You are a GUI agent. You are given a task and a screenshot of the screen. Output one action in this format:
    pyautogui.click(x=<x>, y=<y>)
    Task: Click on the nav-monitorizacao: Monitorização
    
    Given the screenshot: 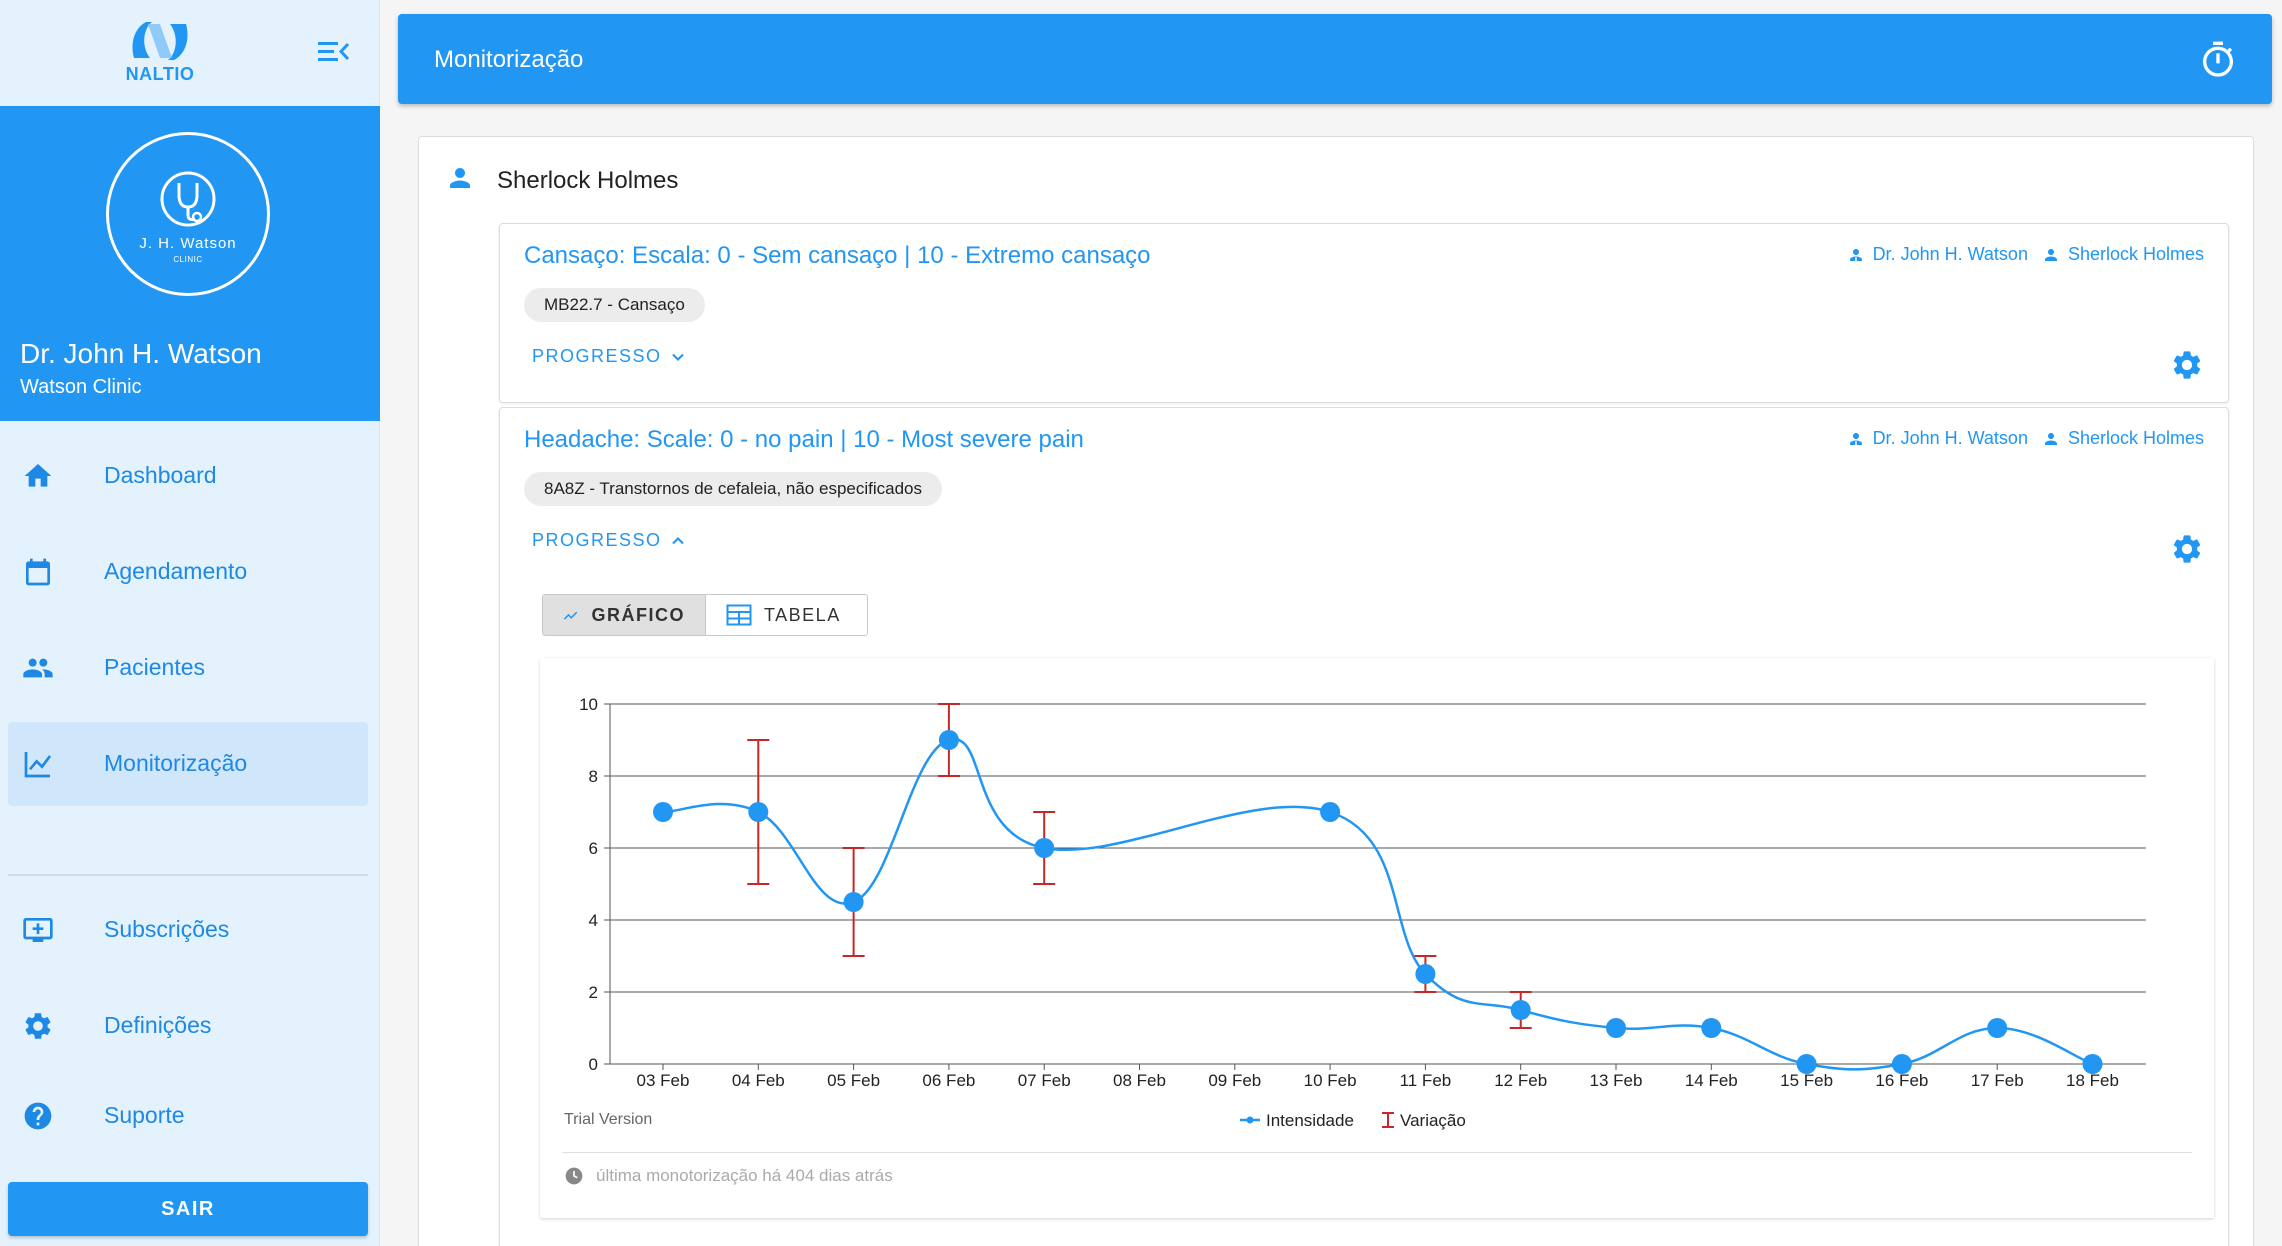 What is the action you would take?
    pyautogui.click(x=188, y=764)
    